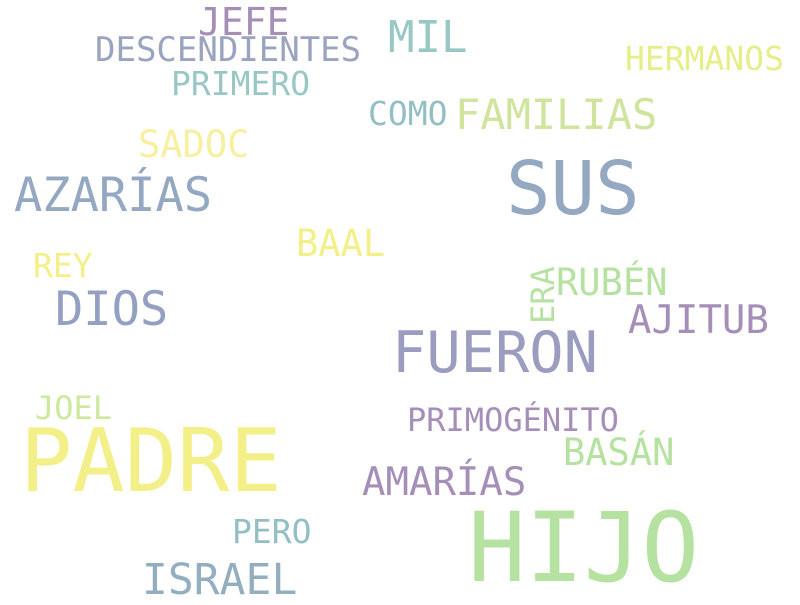 This screenshot has width=800, height=605. What do you see at coordinates (612, 282) in the screenshot?
I see `word-ruben: RUBÉN` at bounding box center [612, 282].